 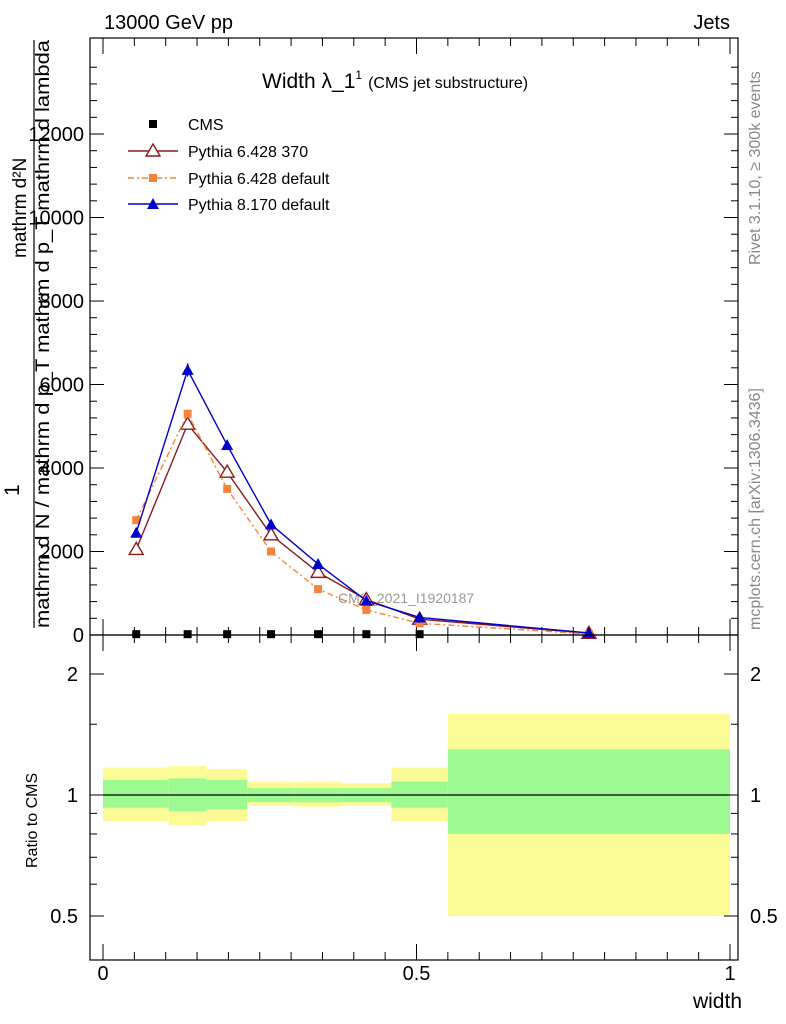 I want to click on y-axis-label-numerator: mathrm d²N, so click(x=20, y=208).